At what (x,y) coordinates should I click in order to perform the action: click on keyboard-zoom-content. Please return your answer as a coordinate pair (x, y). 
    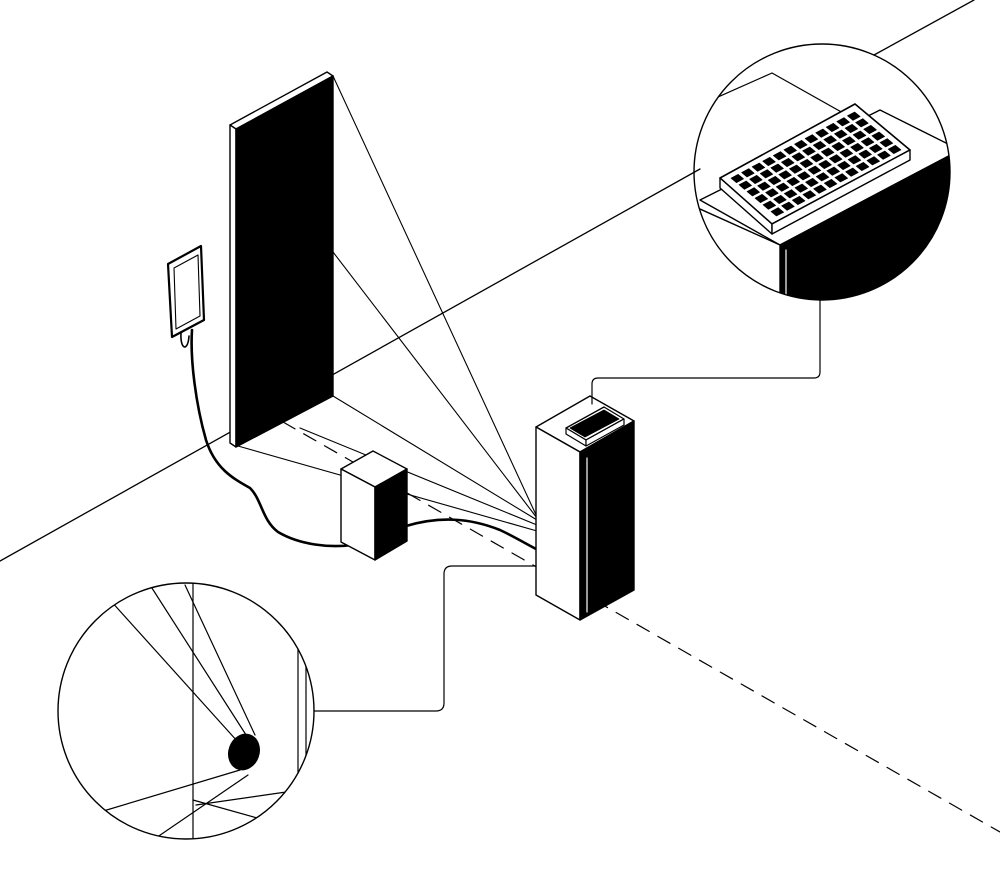
    Looking at the image, I should click on (822, 186).